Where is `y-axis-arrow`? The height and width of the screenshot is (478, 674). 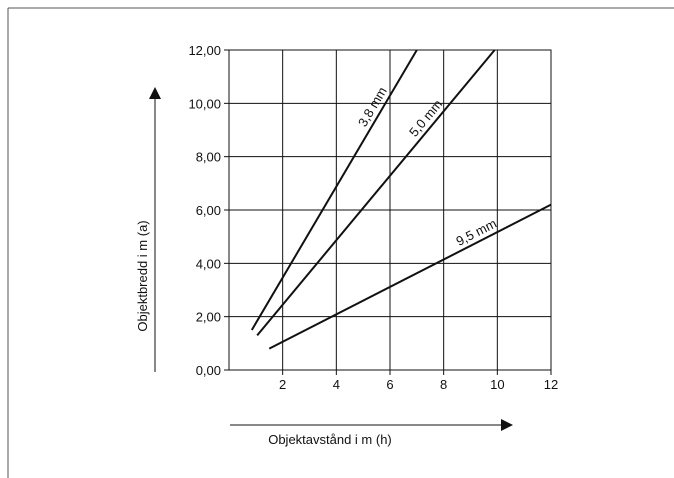
y-axis-arrow is located at coordinates (155, 229).